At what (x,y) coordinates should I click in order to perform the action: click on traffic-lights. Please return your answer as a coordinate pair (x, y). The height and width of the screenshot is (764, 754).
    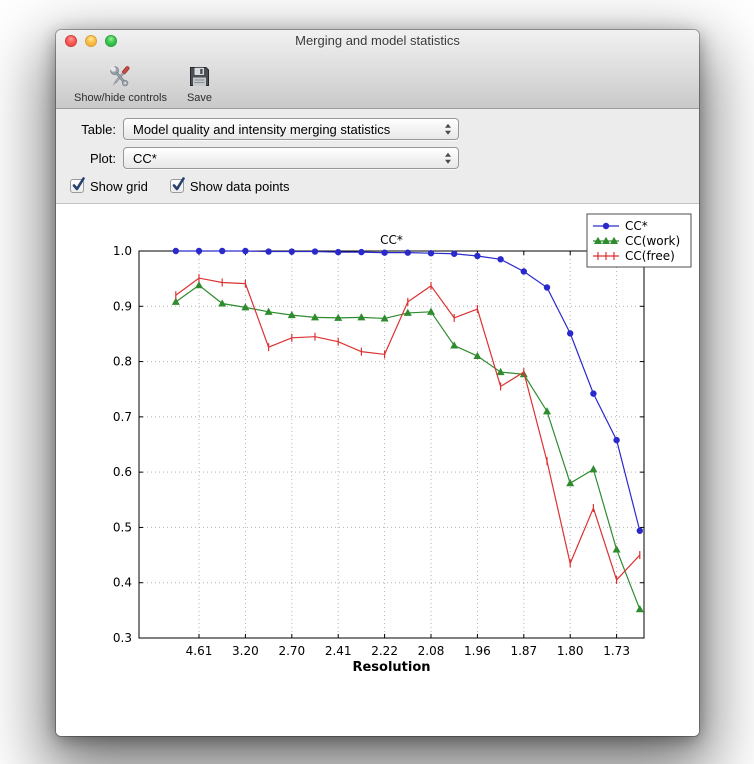
    Looking at the image, I should click on (91, 41).